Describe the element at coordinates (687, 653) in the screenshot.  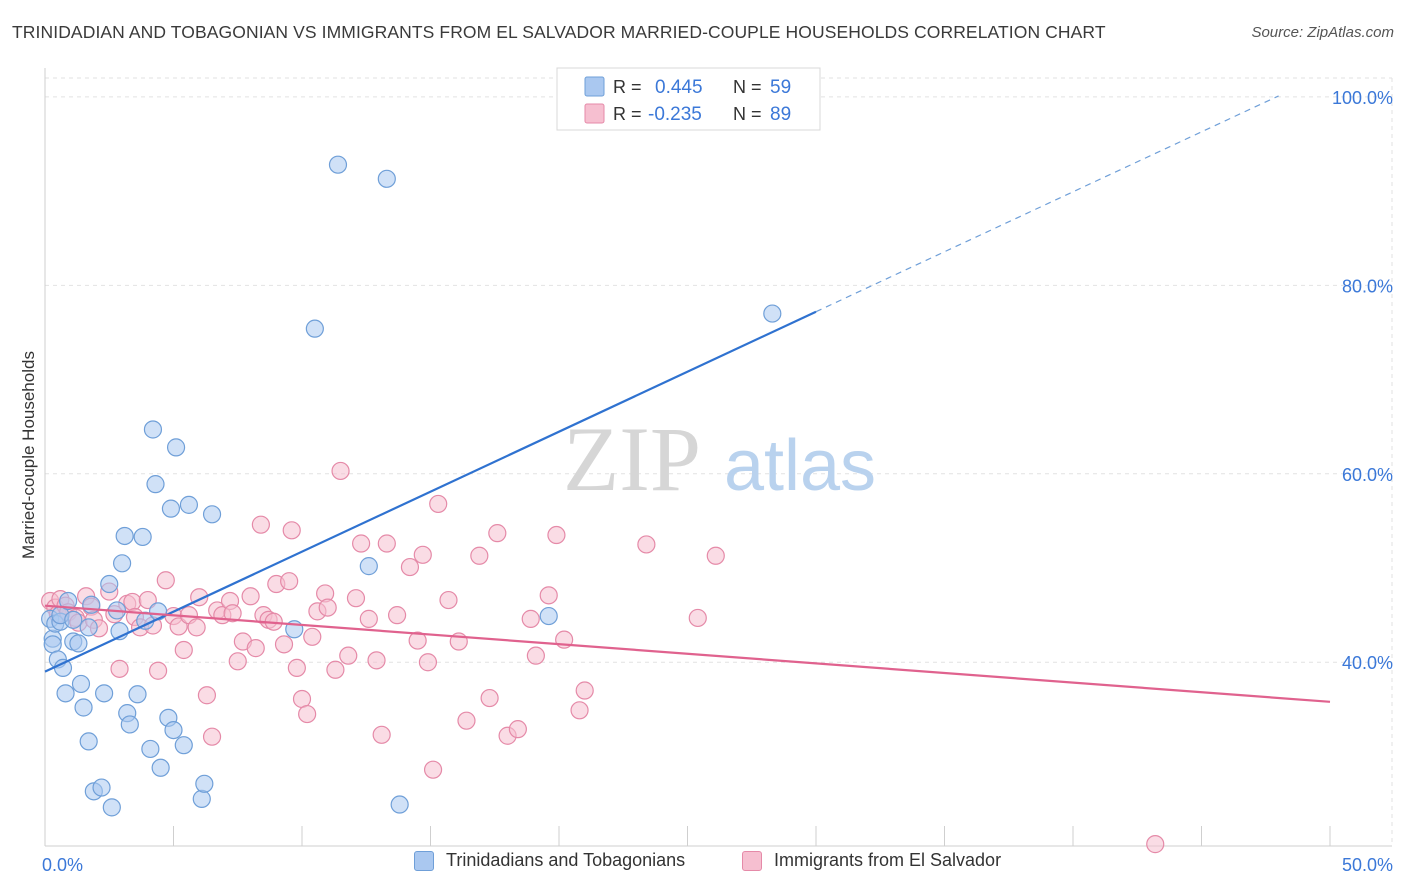
I see `trend-line-el-salvador` at that location.